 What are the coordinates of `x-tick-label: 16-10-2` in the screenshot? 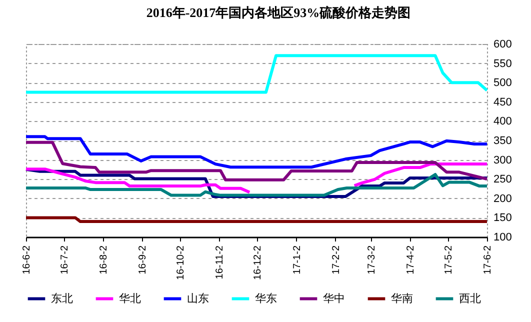 It's located at (181, 262).